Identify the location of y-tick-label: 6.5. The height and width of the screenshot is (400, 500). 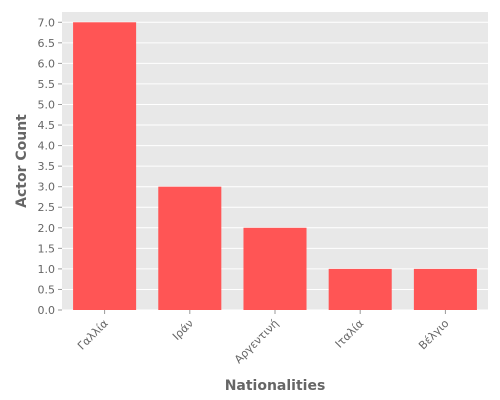
(47, 43).